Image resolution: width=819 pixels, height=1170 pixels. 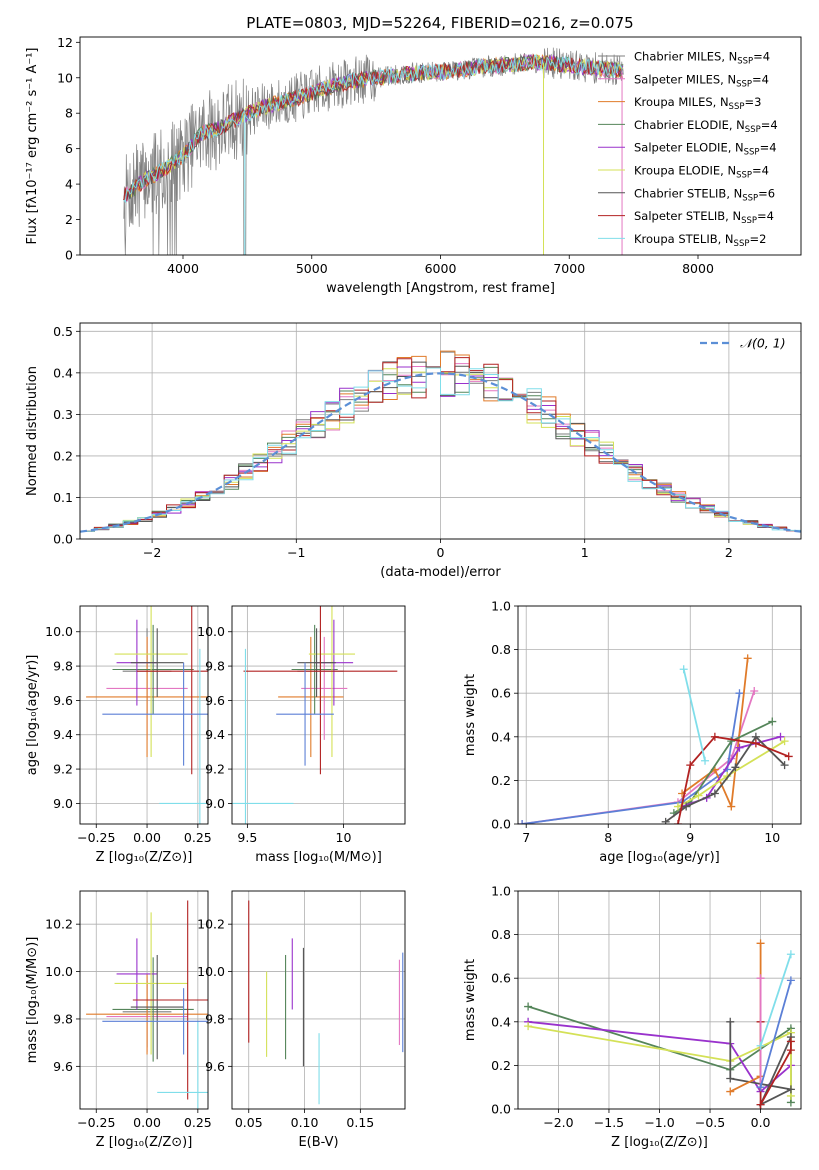 What do you see at coordinates (69, 219) in the screenshot?
I see `y-tick-label: 2` at bounding box center [69, 219].